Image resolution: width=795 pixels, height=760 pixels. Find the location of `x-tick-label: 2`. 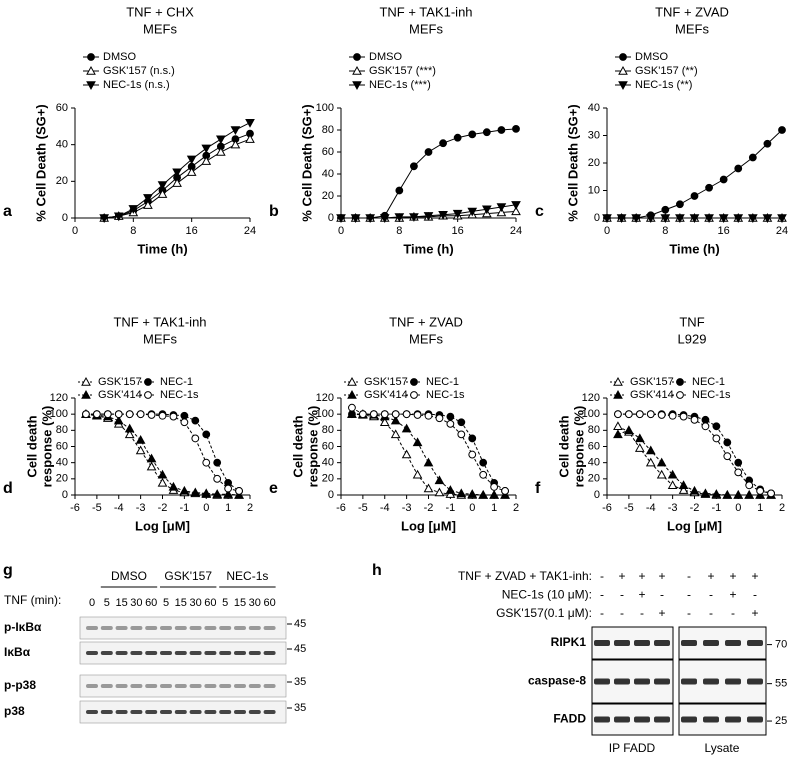

x-tick-label: 2 is located at coordinates (782, 508).